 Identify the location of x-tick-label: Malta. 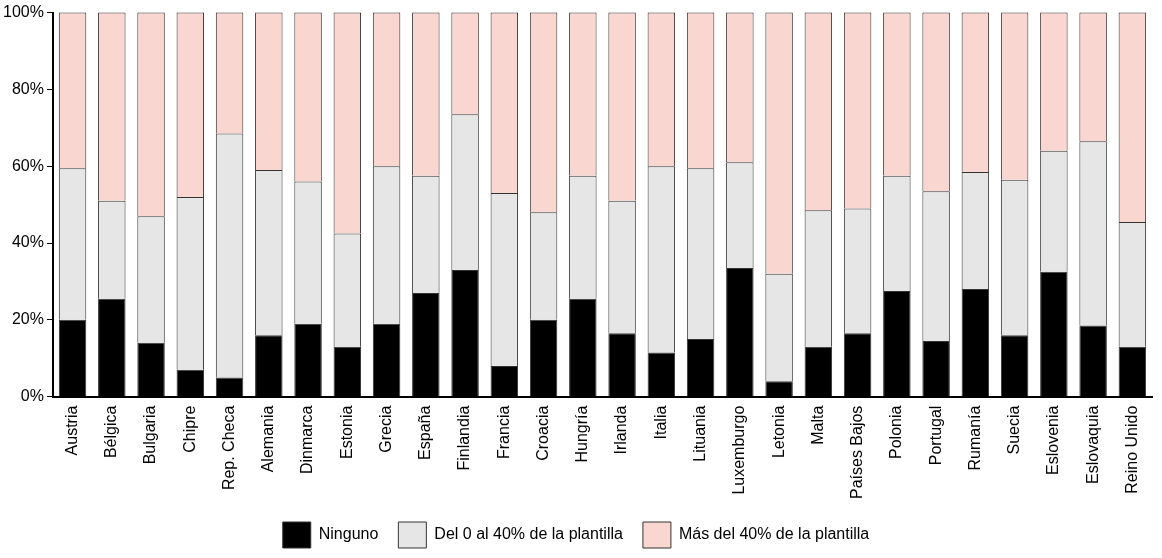
(817, 425).